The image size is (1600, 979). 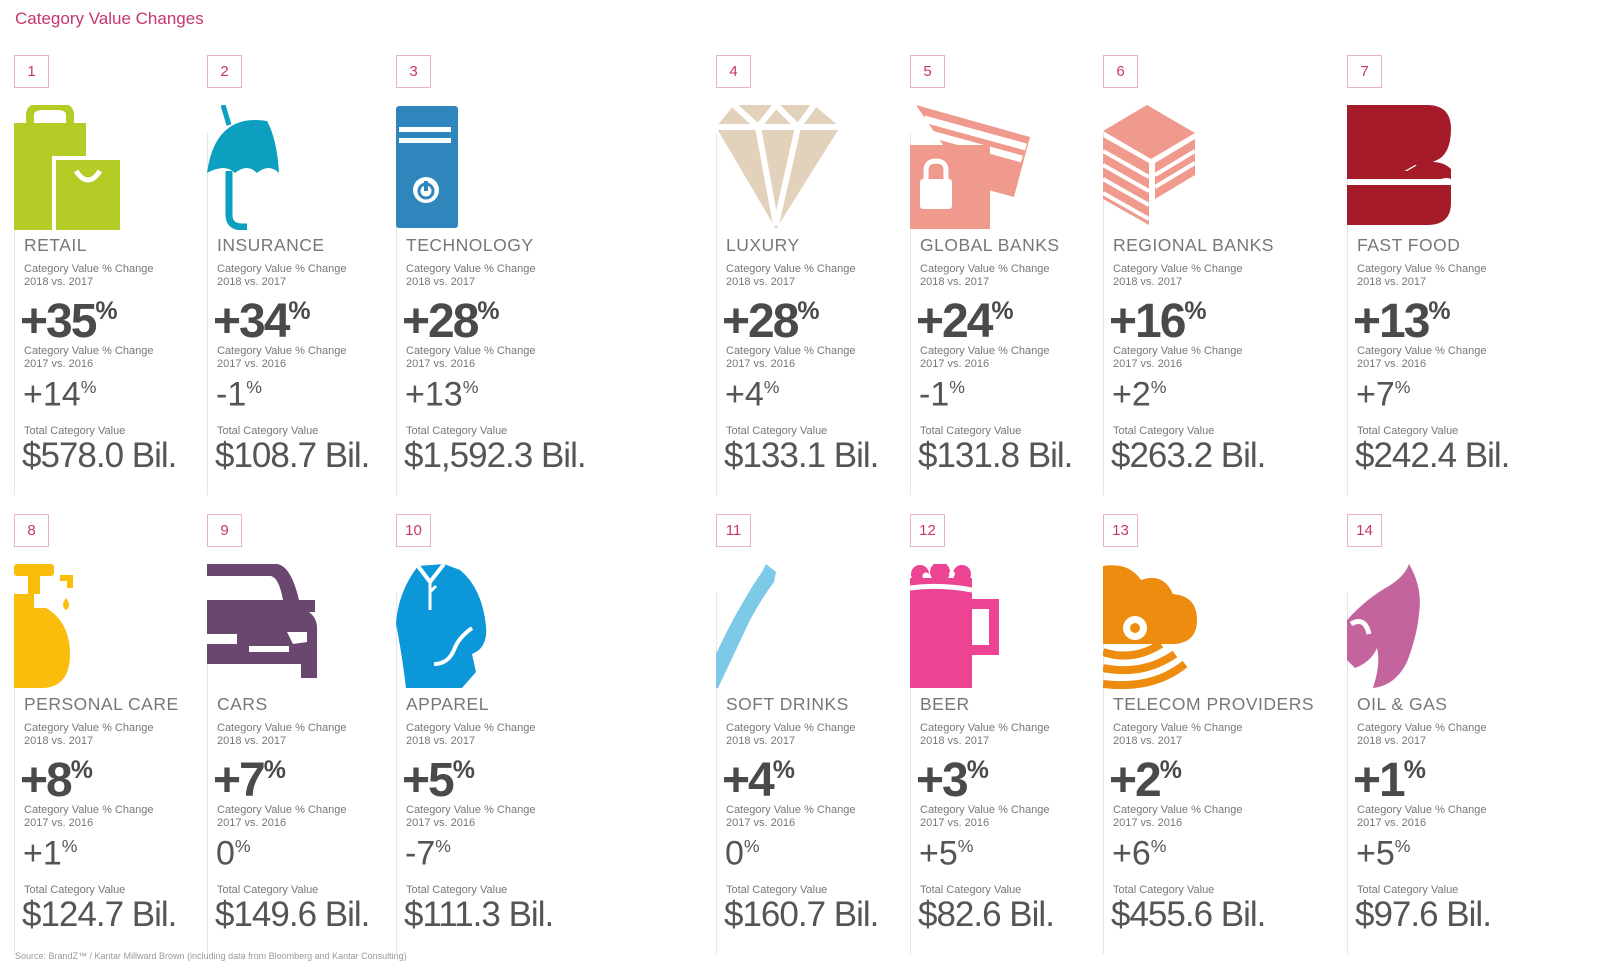 I want to click on total-value: $160.7 Bil., so click(x=801, y=914).